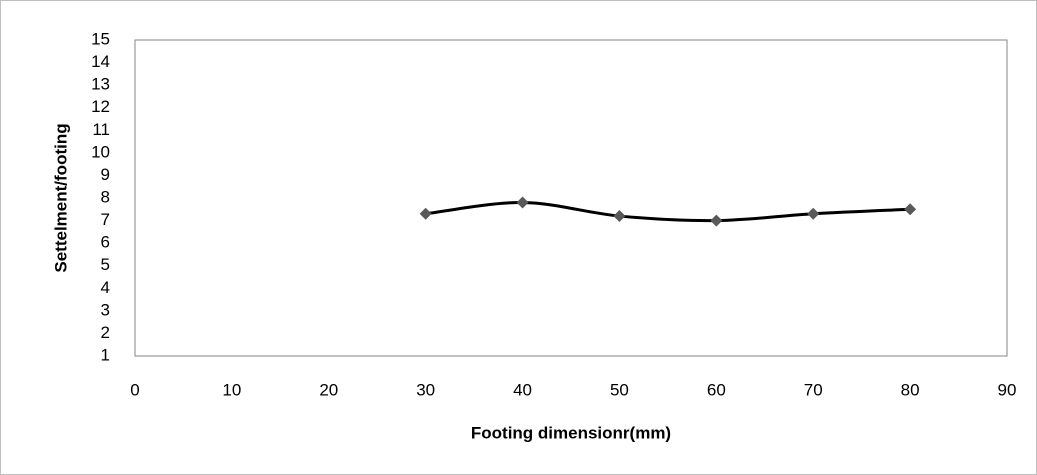 The width and height of the screenshot is (1037, 475). I want to click on y-tick-label: 1, so click(105, 354).